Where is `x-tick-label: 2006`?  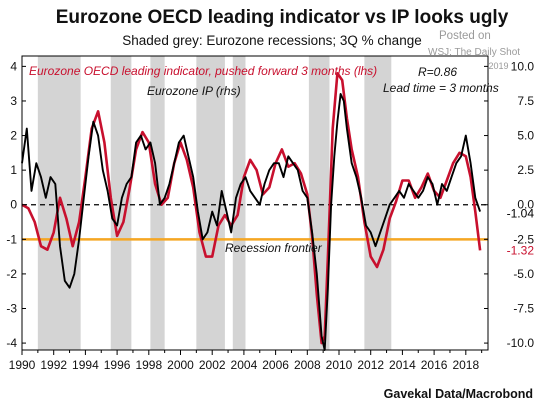 x-tick-label: 2006 is located at coordinates (275, 365).